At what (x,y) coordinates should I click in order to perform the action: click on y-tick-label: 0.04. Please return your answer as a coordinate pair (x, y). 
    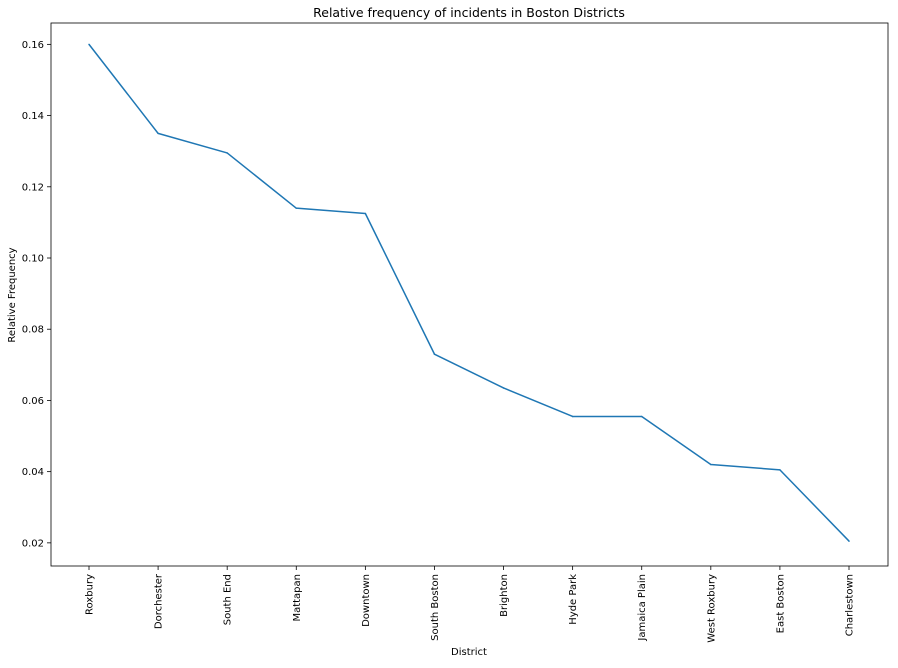
    Looking at the image, I should click on (33, 472).